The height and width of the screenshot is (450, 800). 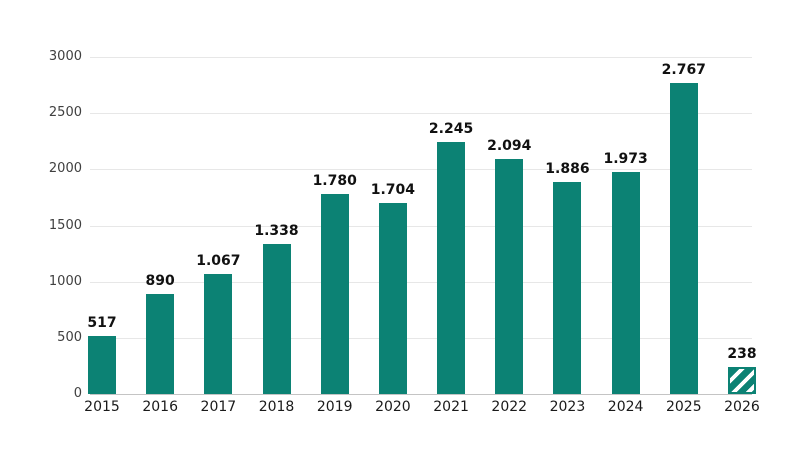 What do you see at coordinates (625, 407) in the screenshot?
I see `x-tick-label: 2024` at bounding box center [625, 407].